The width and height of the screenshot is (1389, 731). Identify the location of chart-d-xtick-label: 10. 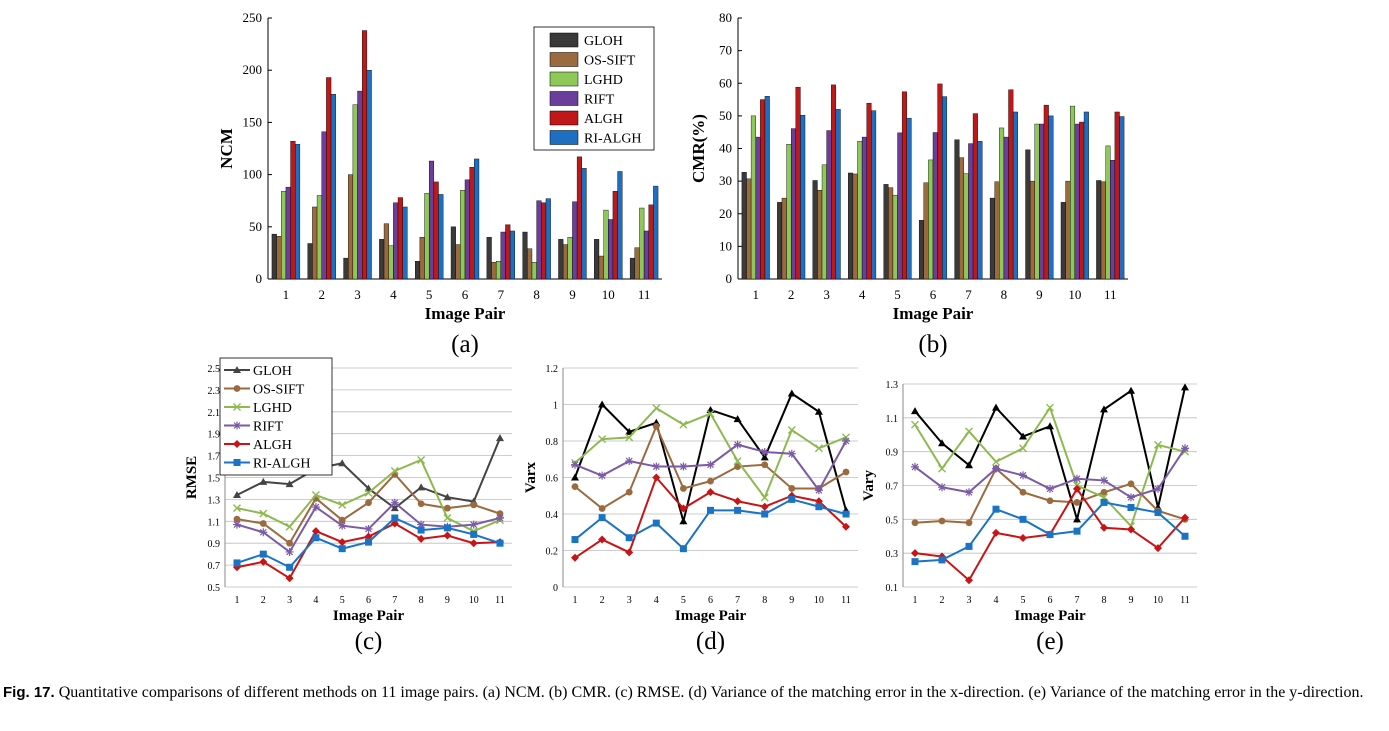
(819, 600).